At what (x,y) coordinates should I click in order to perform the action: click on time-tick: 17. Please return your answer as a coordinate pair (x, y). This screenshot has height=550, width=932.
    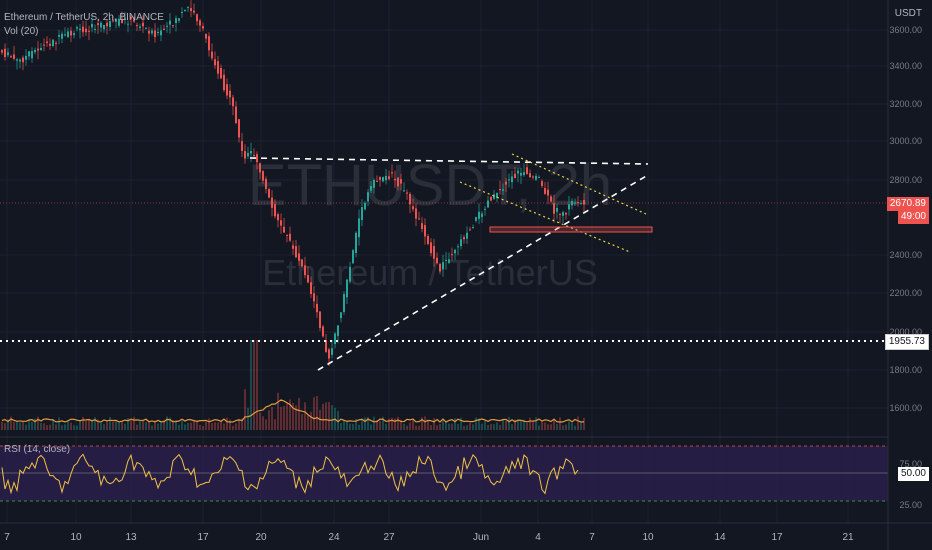
    Looking at the image, I should click on (203, 537).